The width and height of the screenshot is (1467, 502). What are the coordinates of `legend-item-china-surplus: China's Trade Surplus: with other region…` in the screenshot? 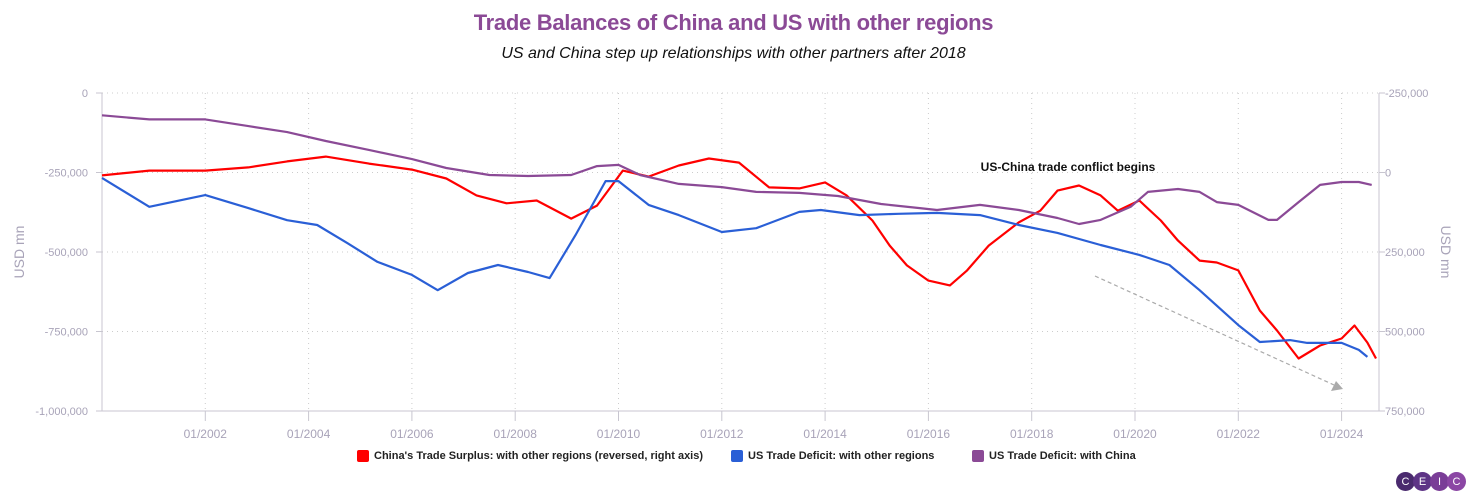 It's located at (530, 456).